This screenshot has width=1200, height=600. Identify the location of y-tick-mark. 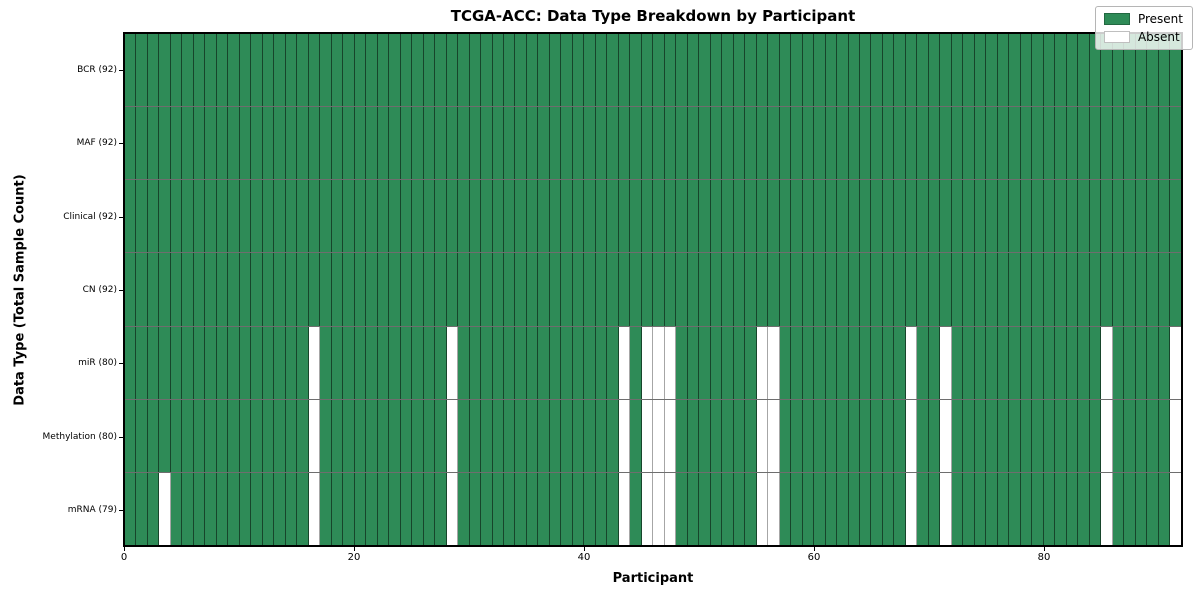
(121, 511).